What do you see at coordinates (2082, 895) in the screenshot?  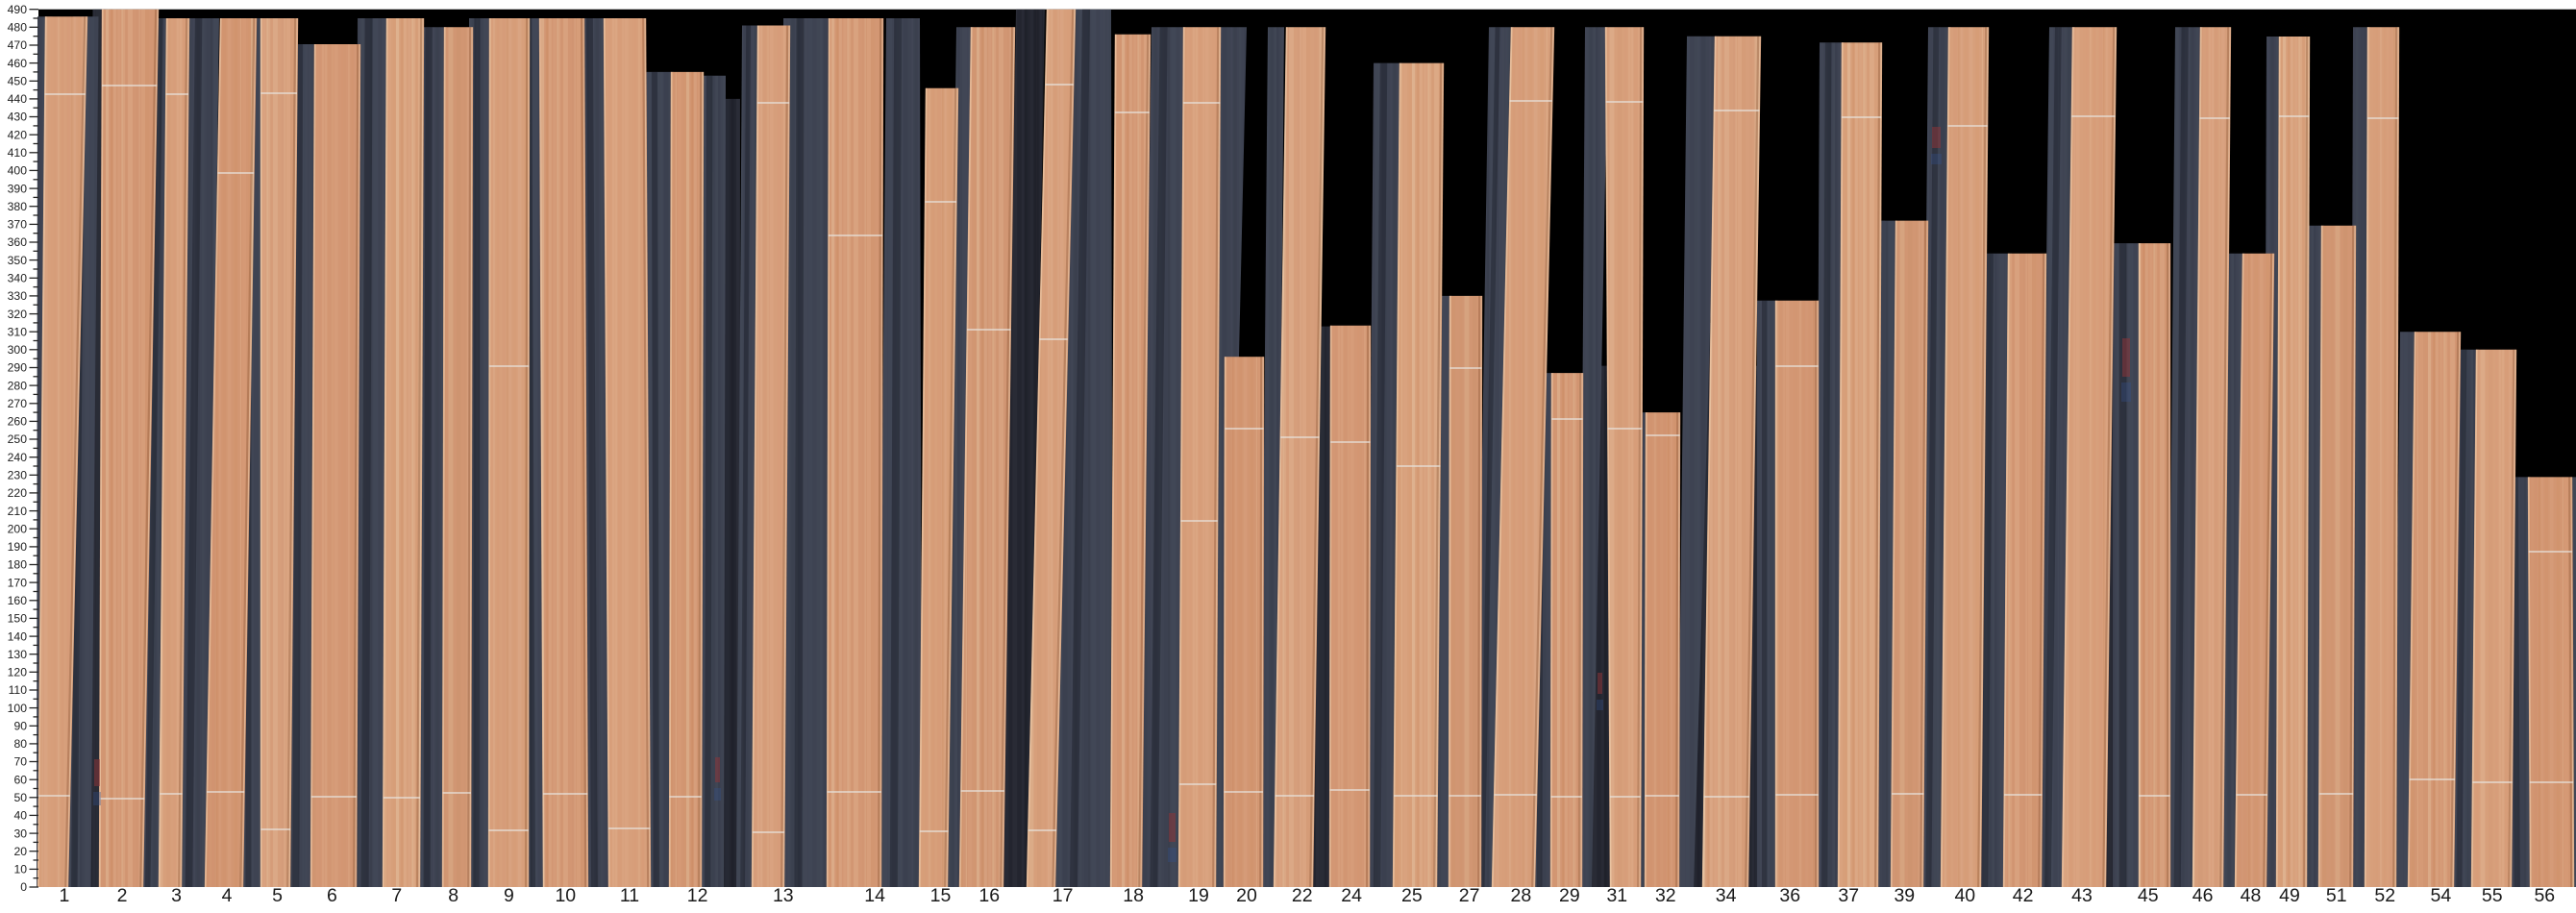 I see `svg-text: 43` at bounding box center [2082, 895].